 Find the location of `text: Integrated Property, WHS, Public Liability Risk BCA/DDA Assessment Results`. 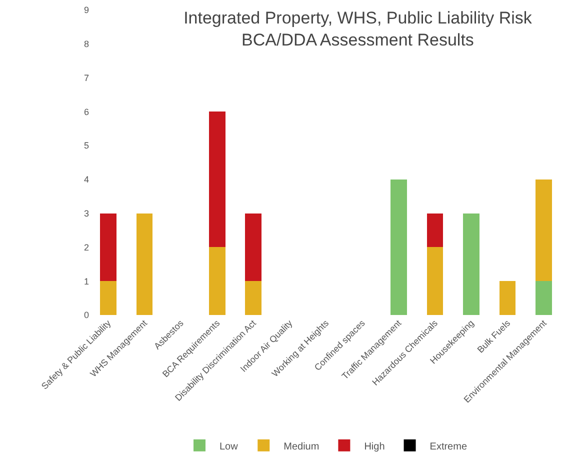

text: Integrated Property, WHS, Public Liability Risk BCA/DDA Assessment Results is located at coordinates (358, 29).